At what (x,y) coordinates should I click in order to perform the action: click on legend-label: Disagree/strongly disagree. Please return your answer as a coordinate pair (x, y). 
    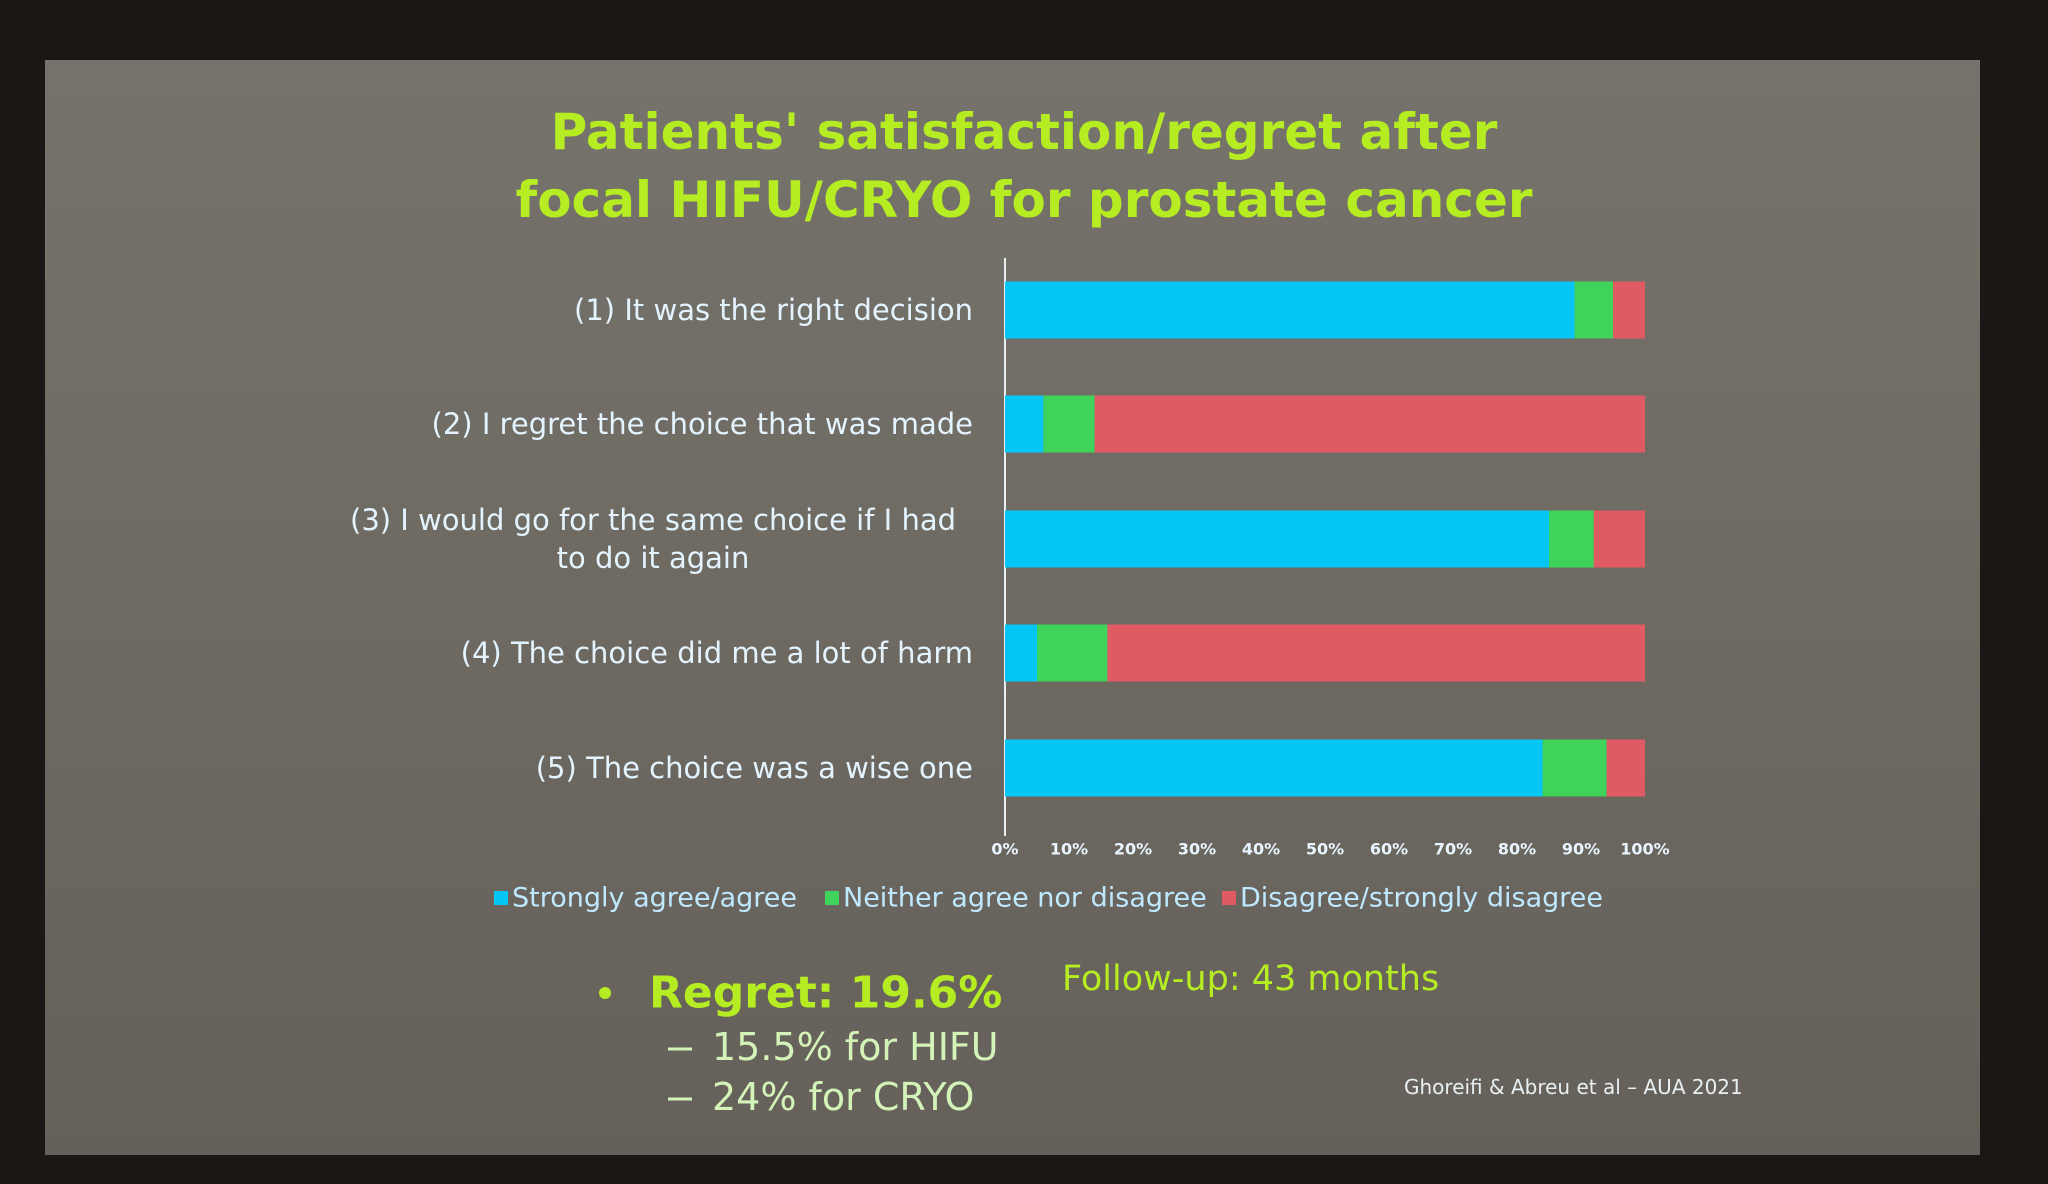
    Looking at the image, I should click on (1421, 898).